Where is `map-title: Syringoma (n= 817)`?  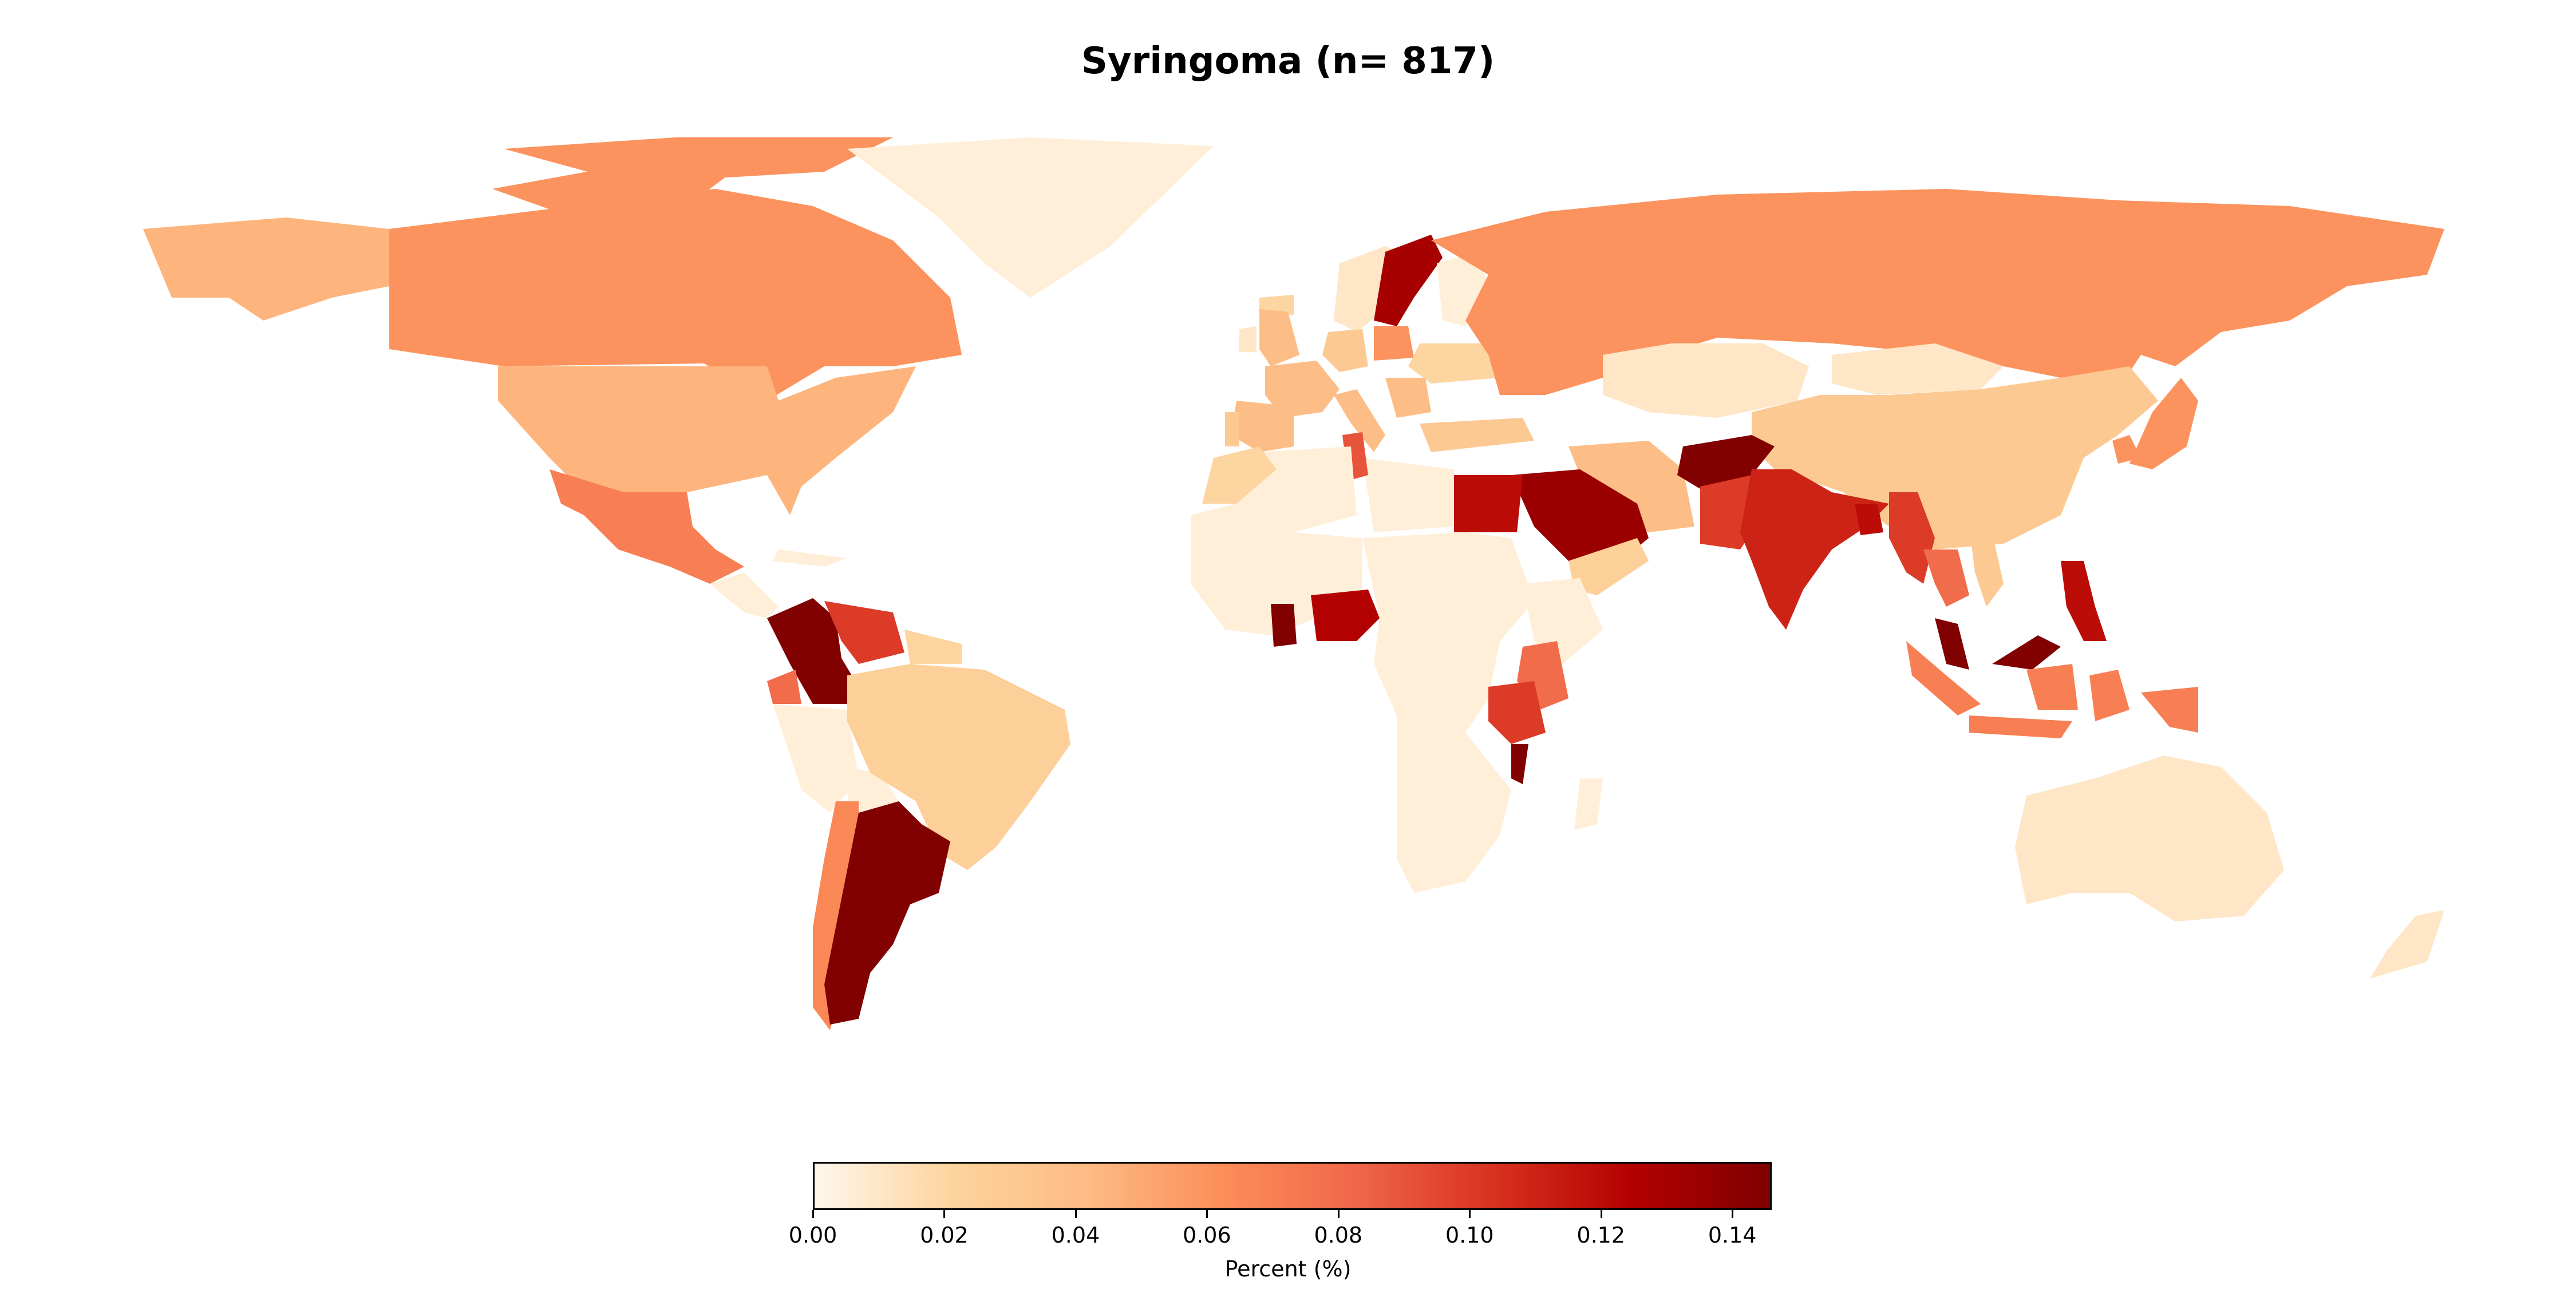
map-title: Syringoma (n= 817) is located at coordinates (1288, 61).